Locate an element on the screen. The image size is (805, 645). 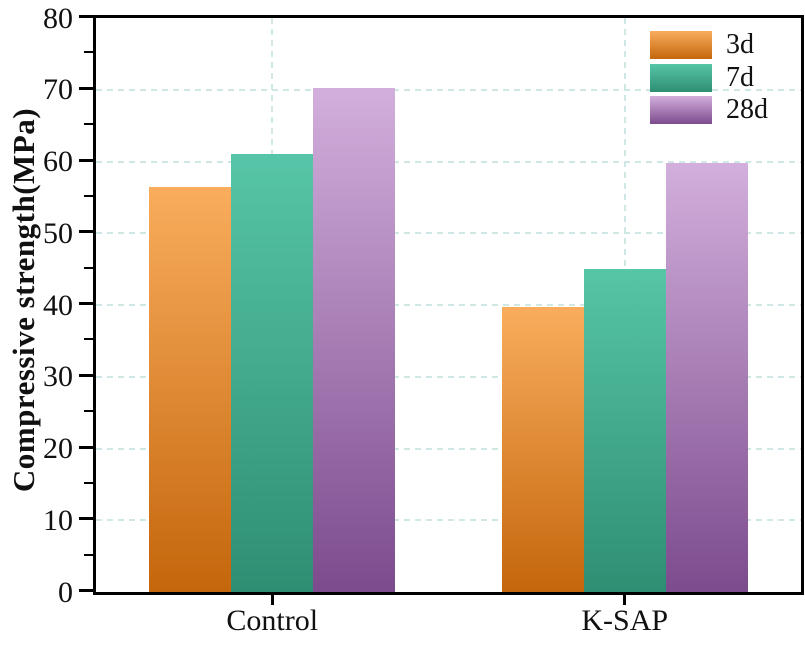
legend-row: 28d is located at coordinates (720, 109).